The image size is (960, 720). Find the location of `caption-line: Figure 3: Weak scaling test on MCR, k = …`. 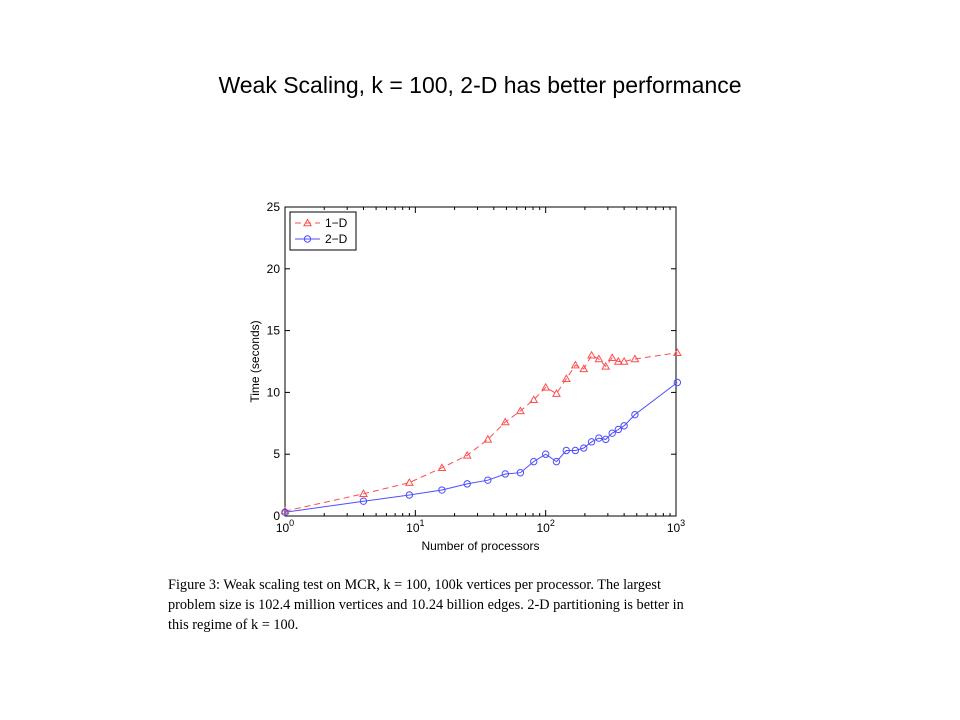

caption-line: Figure 3: Weak scaling test on MCR, k = … is located at coordinates (414, 585).